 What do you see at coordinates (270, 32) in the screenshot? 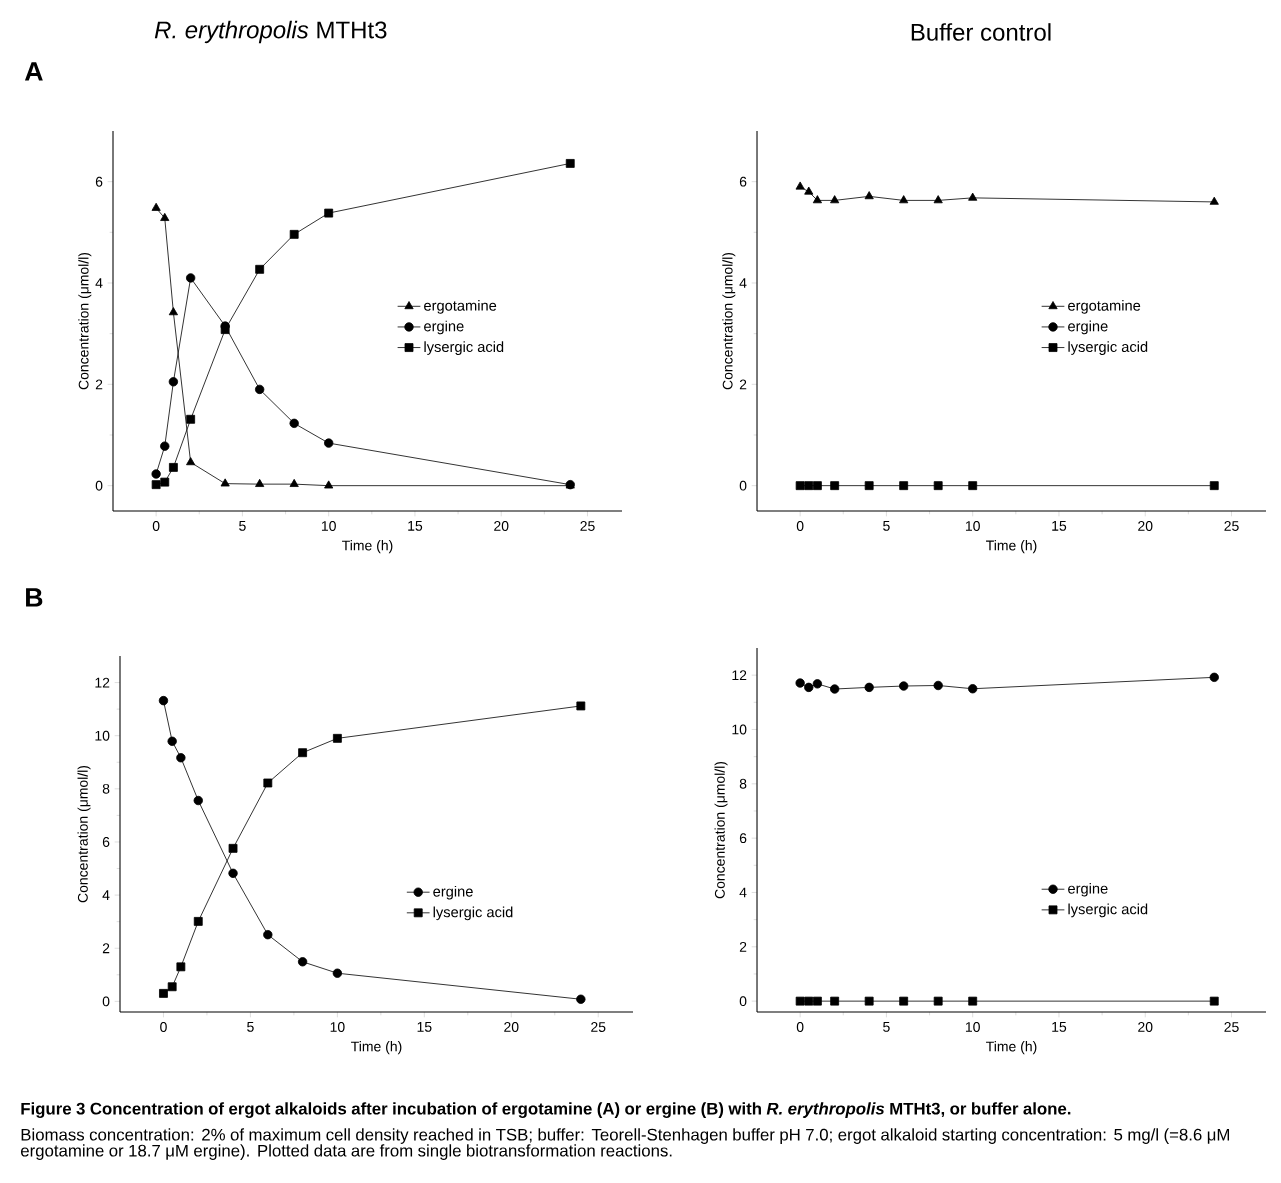
I see `chart-title: R. erythropolis MTHt3` at bounding box center [270, 32].